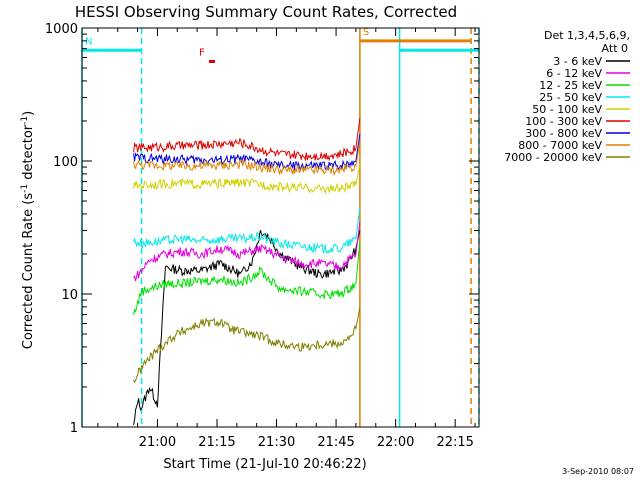 The width and height of the screenshot is (640, 480). I want to click on legend-label-100-300-kev: 100 - 300 keV, so click(563, 121).